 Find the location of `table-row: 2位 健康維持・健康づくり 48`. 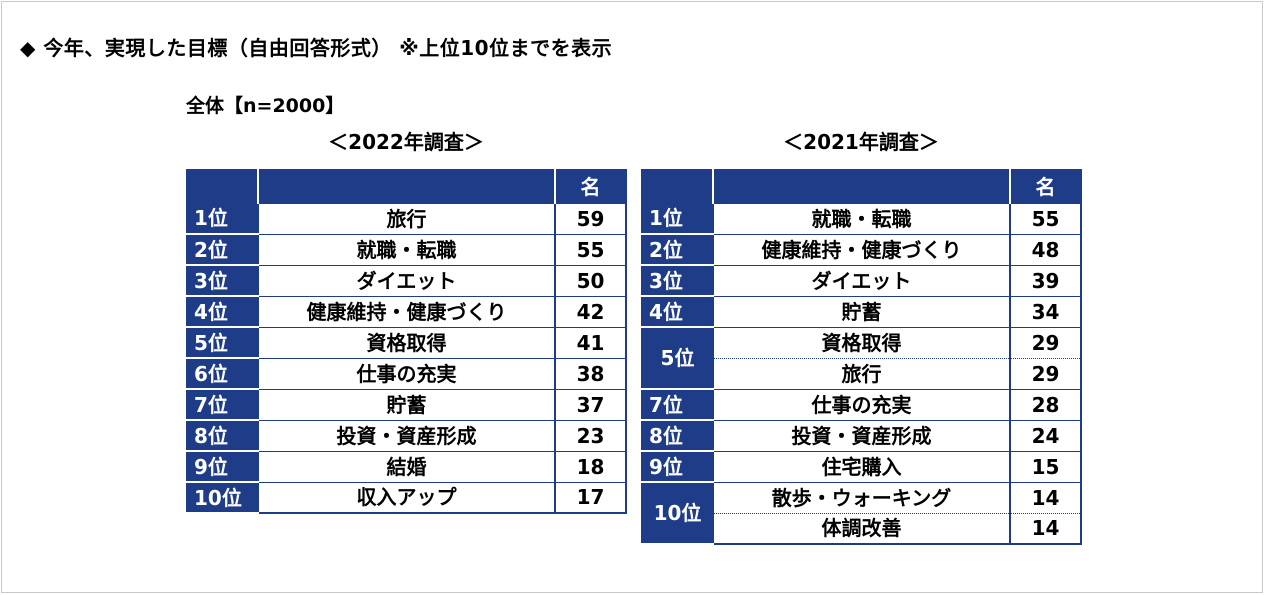

table-row: 2位 健康維持・健康づくり 48 is located at coordinates (861, 249).